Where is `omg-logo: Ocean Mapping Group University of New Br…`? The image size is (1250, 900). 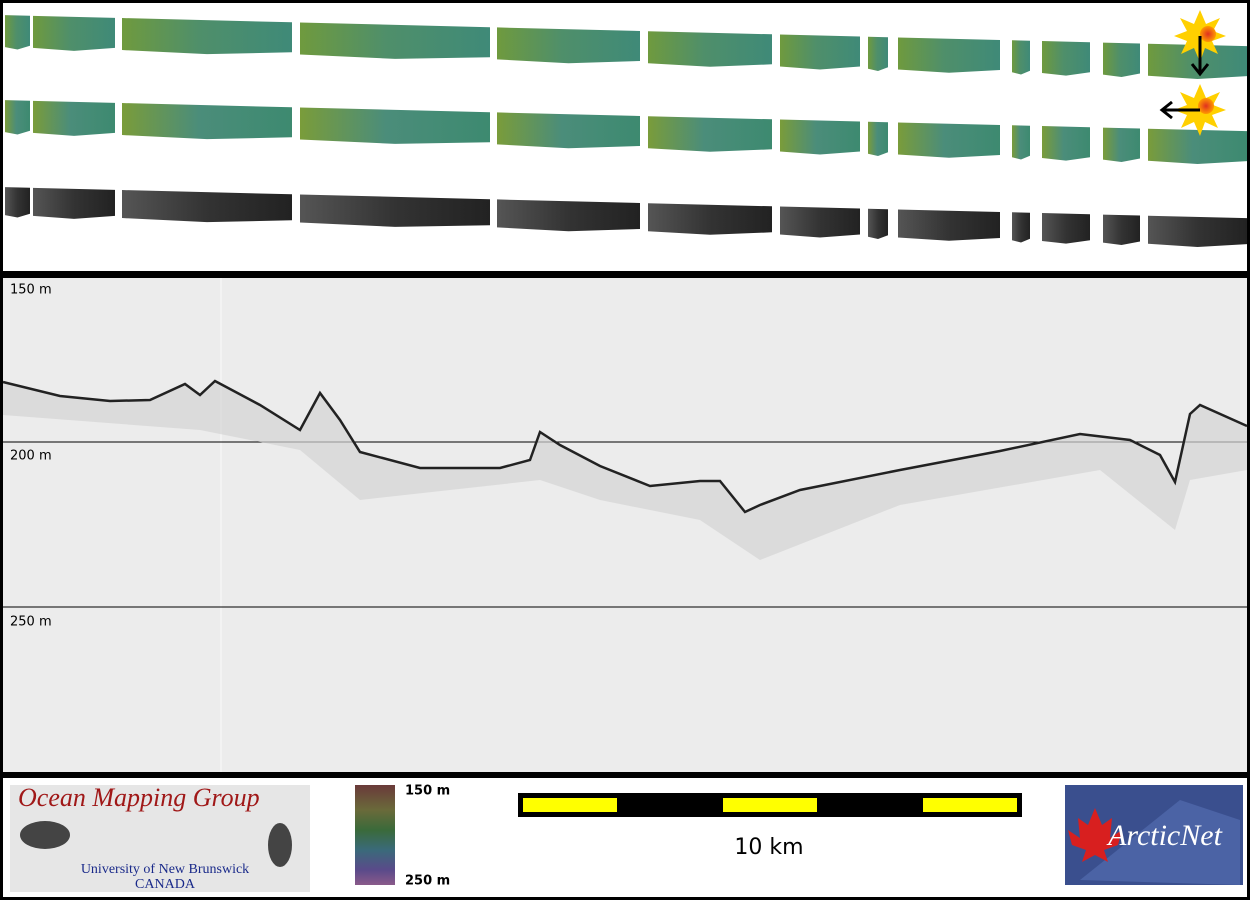 omg-logo: Ocean Mapping Group University of New Br… is located at coordinates (160, 837).